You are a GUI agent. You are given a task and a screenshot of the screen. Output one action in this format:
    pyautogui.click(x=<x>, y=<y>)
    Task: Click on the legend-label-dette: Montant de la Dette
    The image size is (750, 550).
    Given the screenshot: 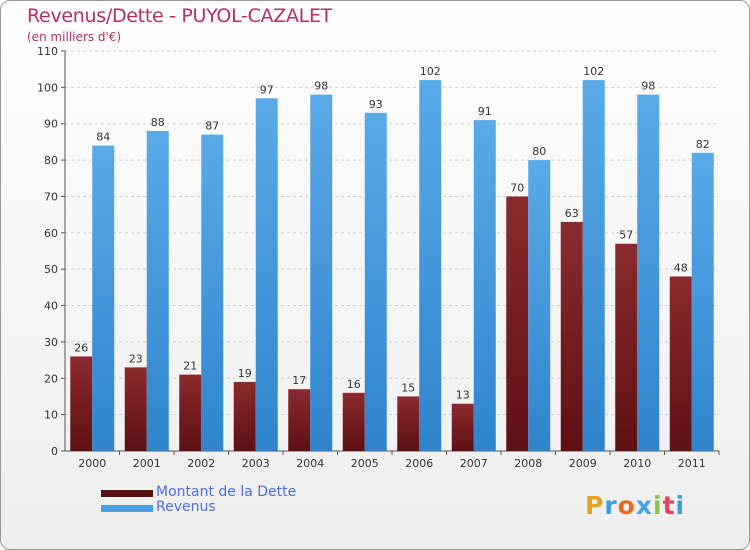 What is the action you would take?
    pyautogui.click(x=226, y=492)
    